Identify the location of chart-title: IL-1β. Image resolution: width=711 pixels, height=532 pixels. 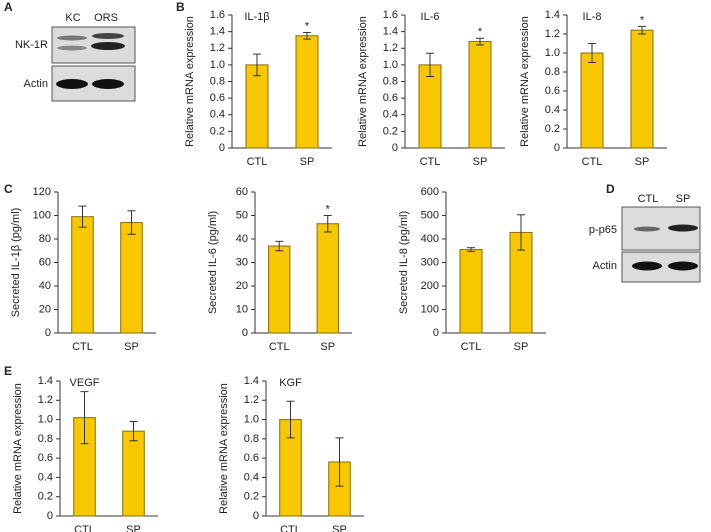
(256, 17).